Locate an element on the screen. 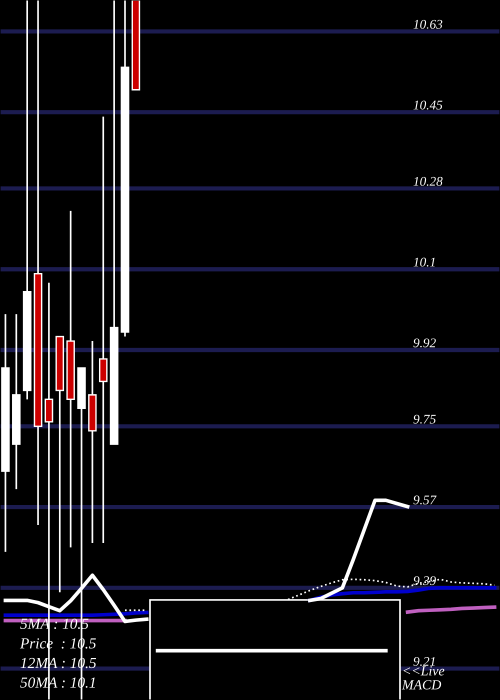 This screenshot has height=700, width=500. y-tick-label: 9.21 is located at coordinates (424, 661).